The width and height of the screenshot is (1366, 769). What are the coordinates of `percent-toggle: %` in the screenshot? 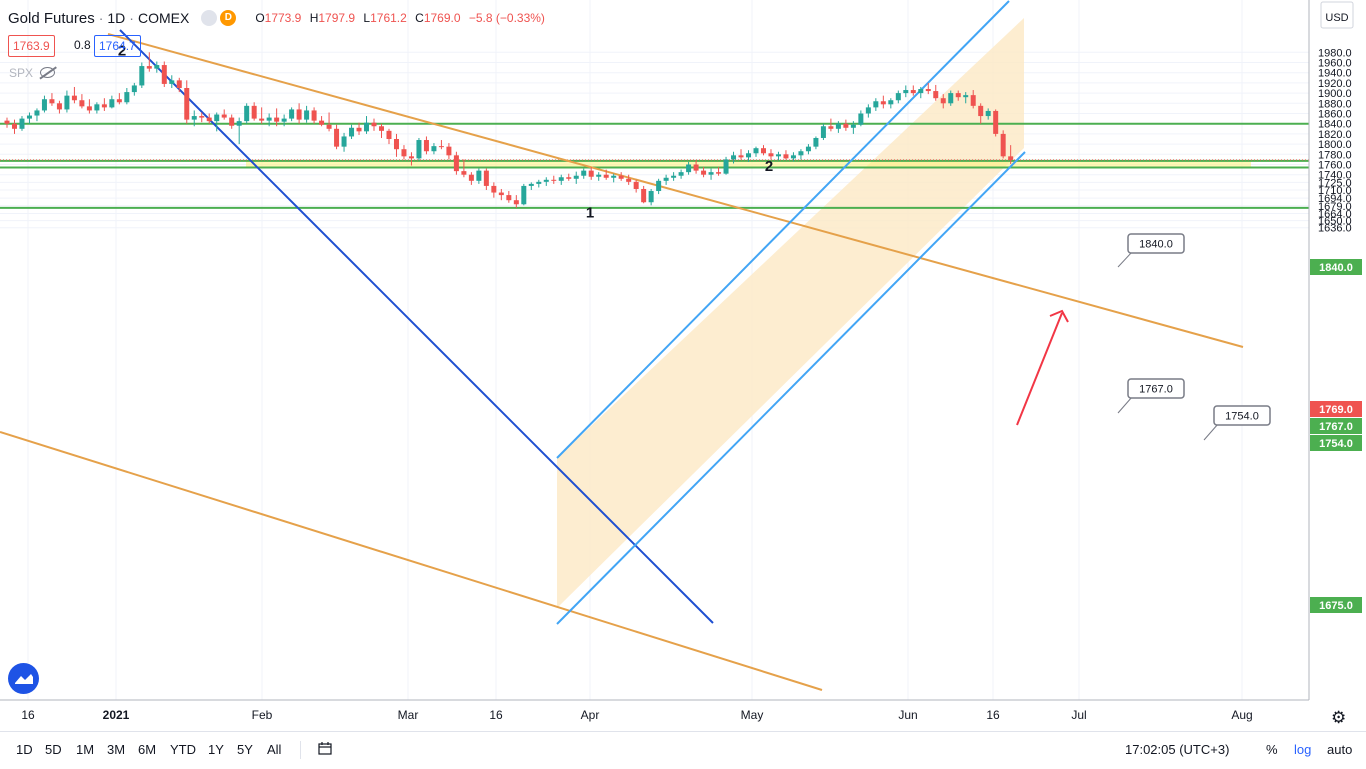 It's located at (1272, 749).